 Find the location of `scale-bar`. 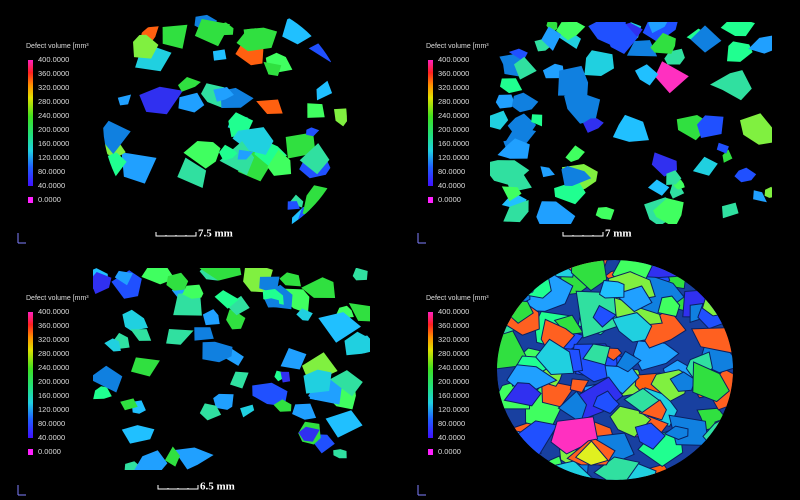

scale-bar is located at coordinates (583, 234).